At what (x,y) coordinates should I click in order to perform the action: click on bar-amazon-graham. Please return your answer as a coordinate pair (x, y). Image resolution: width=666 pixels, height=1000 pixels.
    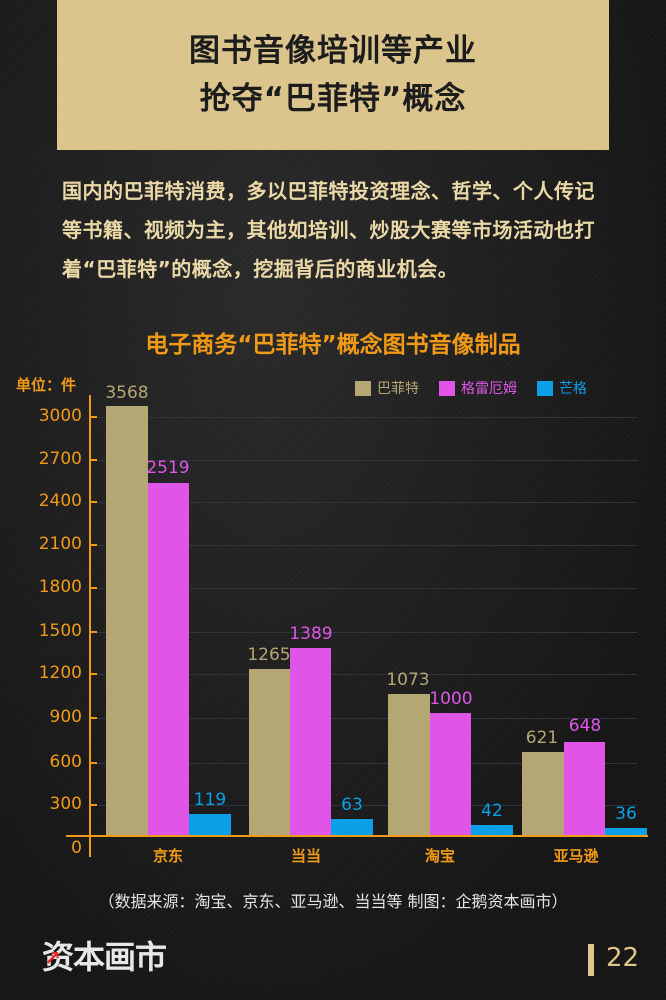
    Looking at the image, I should click on (584, 789).